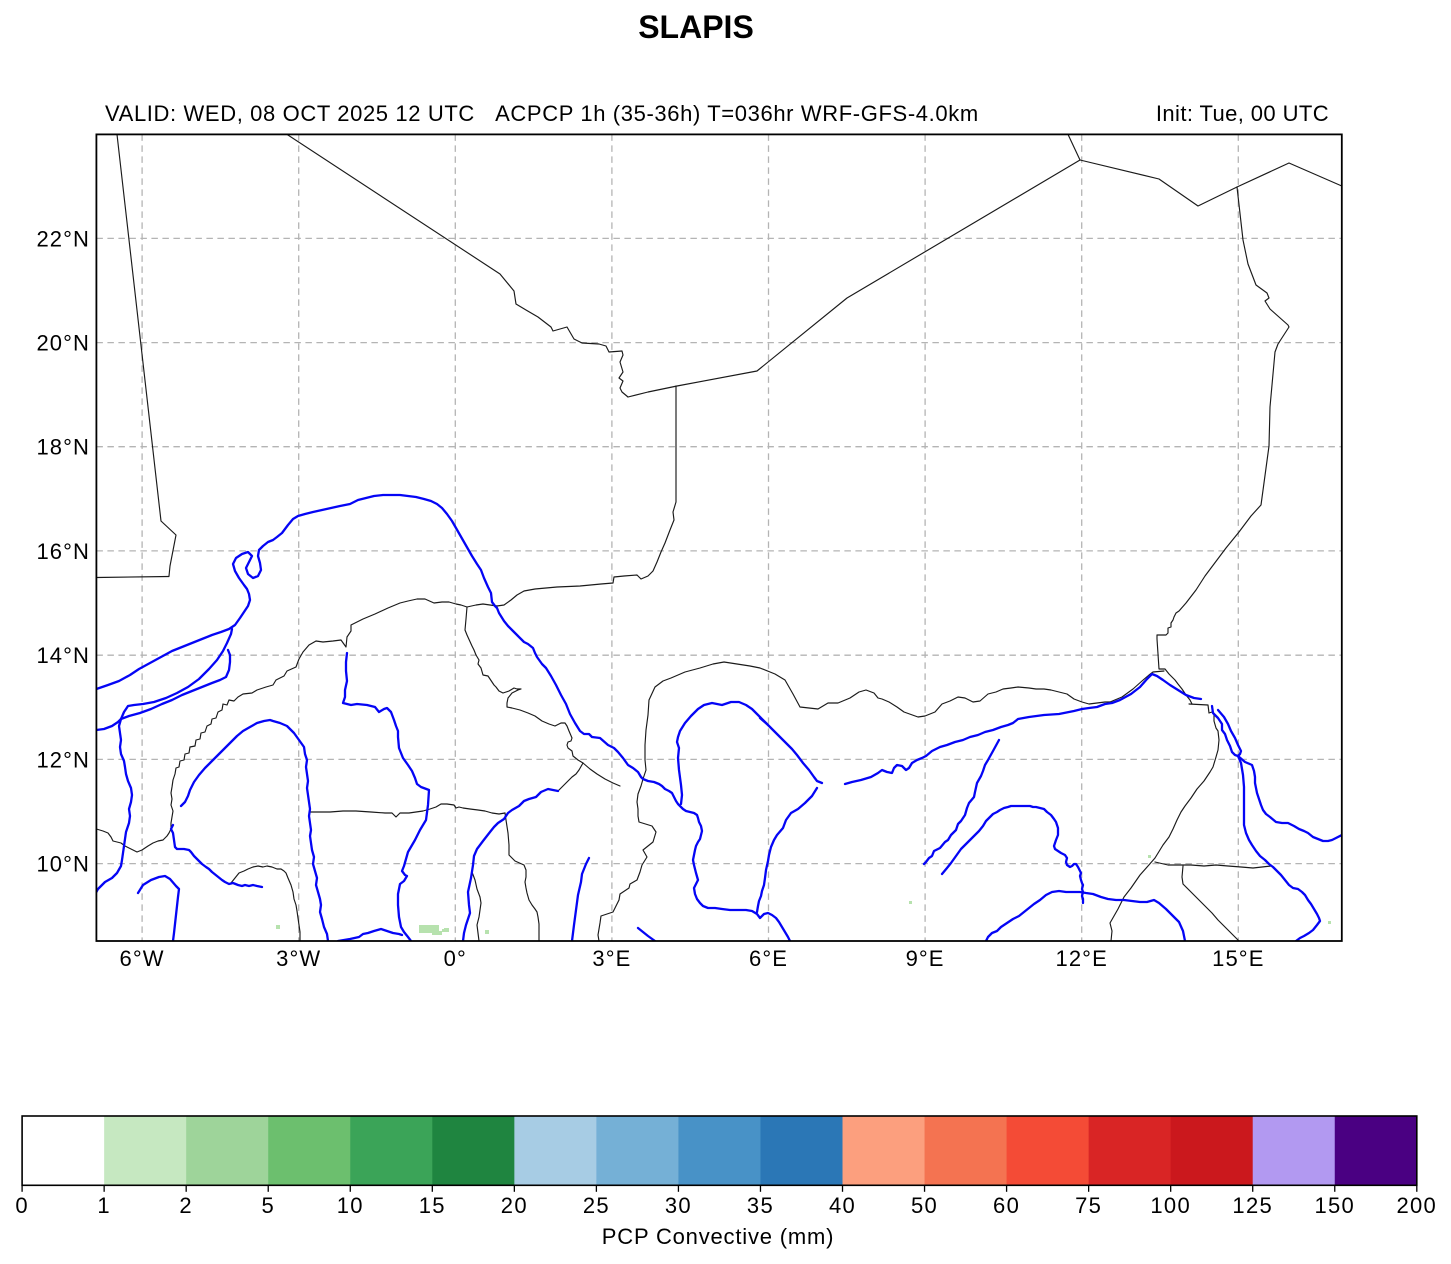 The width and height of the screenshot is (1451, 1264). What do you see at coordinates (678, 1205) in the screenshot?
I see `svg-text: 30` at bounding box center [678, 1205].